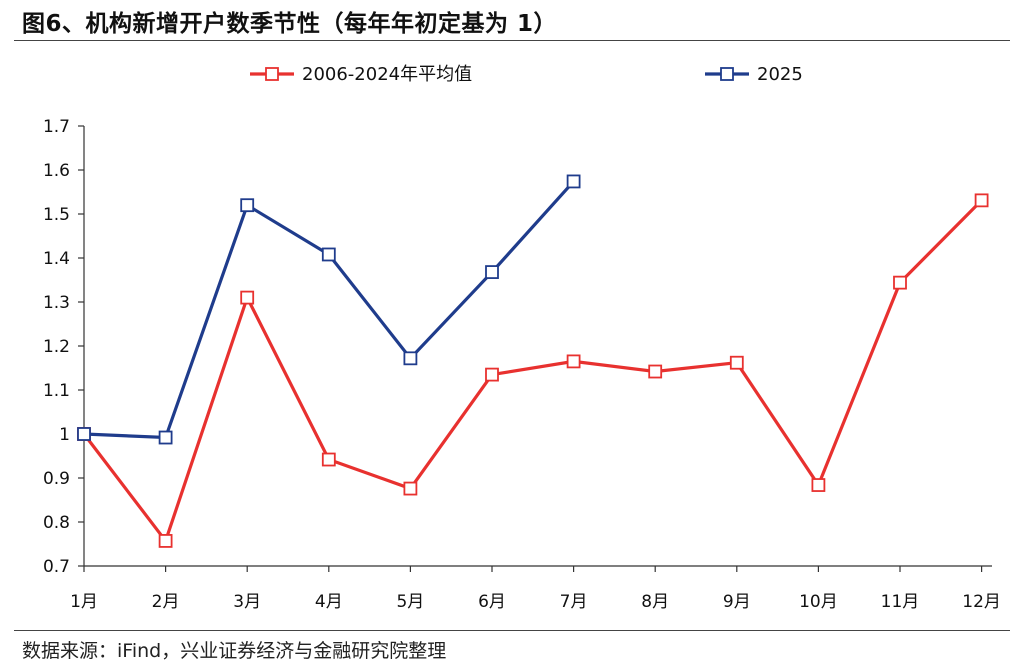 The image size is (1024, 665). What do you see at coordinates (512, 630) in the screenshot?
I see `source-divider` at bounding box center [512, 630].